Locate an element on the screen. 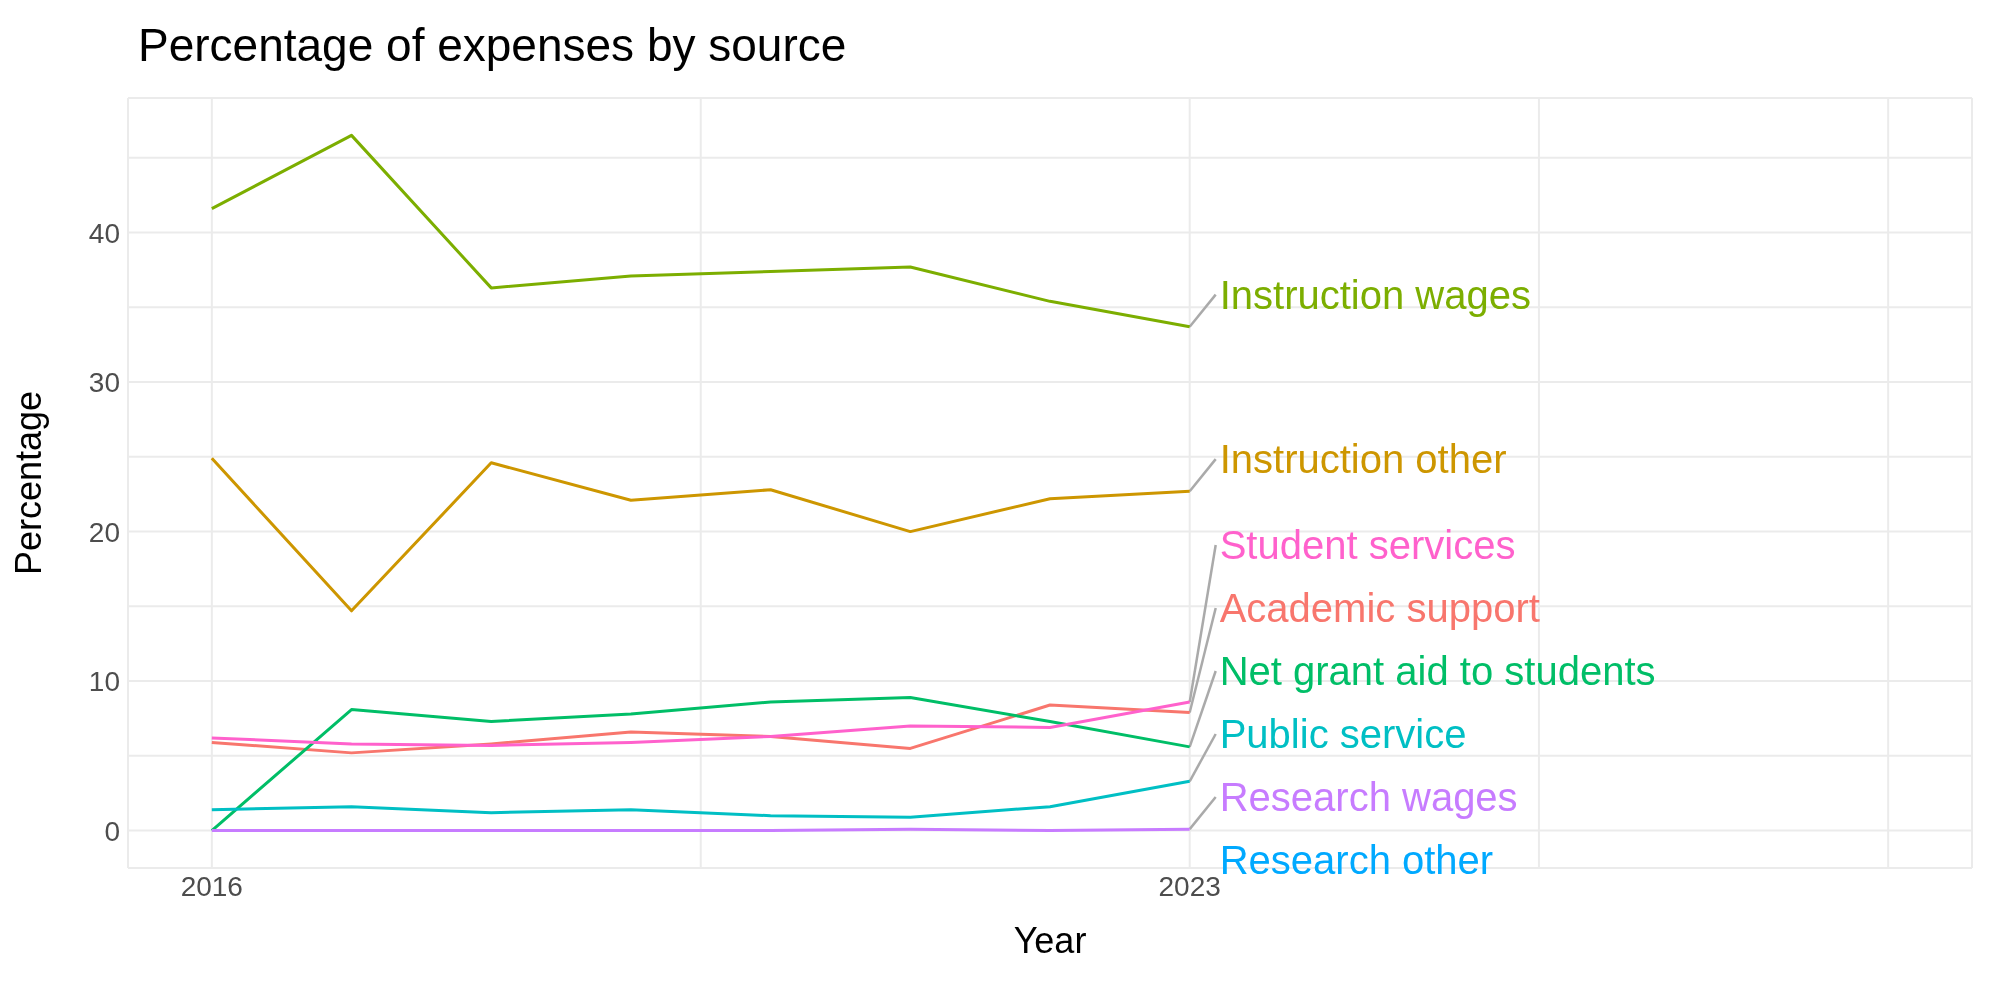  y-tick-label: 40 is located at coordinates (104, 233).